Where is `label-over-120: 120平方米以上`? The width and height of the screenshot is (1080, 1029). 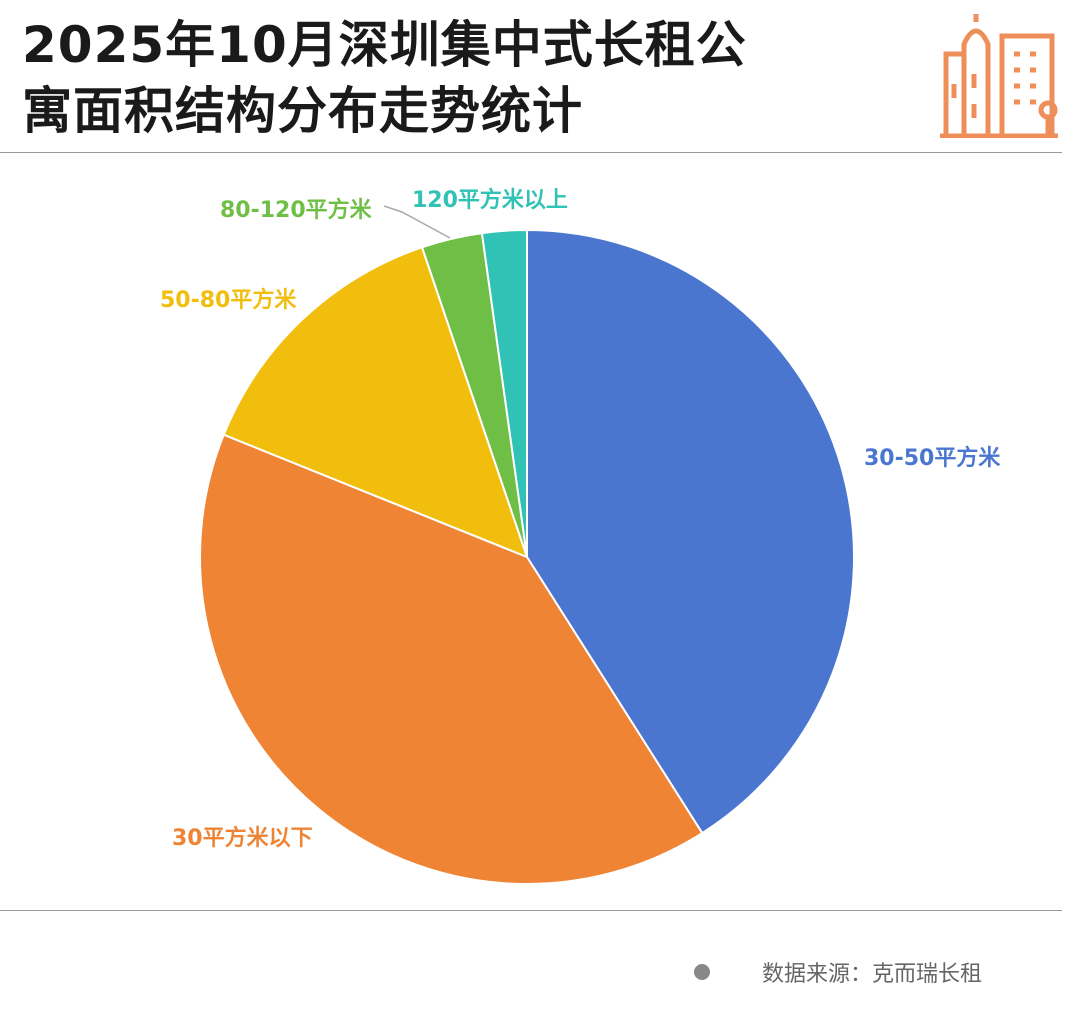 label-over-120: 120平方米以上 is located at coordinates (490, 200).